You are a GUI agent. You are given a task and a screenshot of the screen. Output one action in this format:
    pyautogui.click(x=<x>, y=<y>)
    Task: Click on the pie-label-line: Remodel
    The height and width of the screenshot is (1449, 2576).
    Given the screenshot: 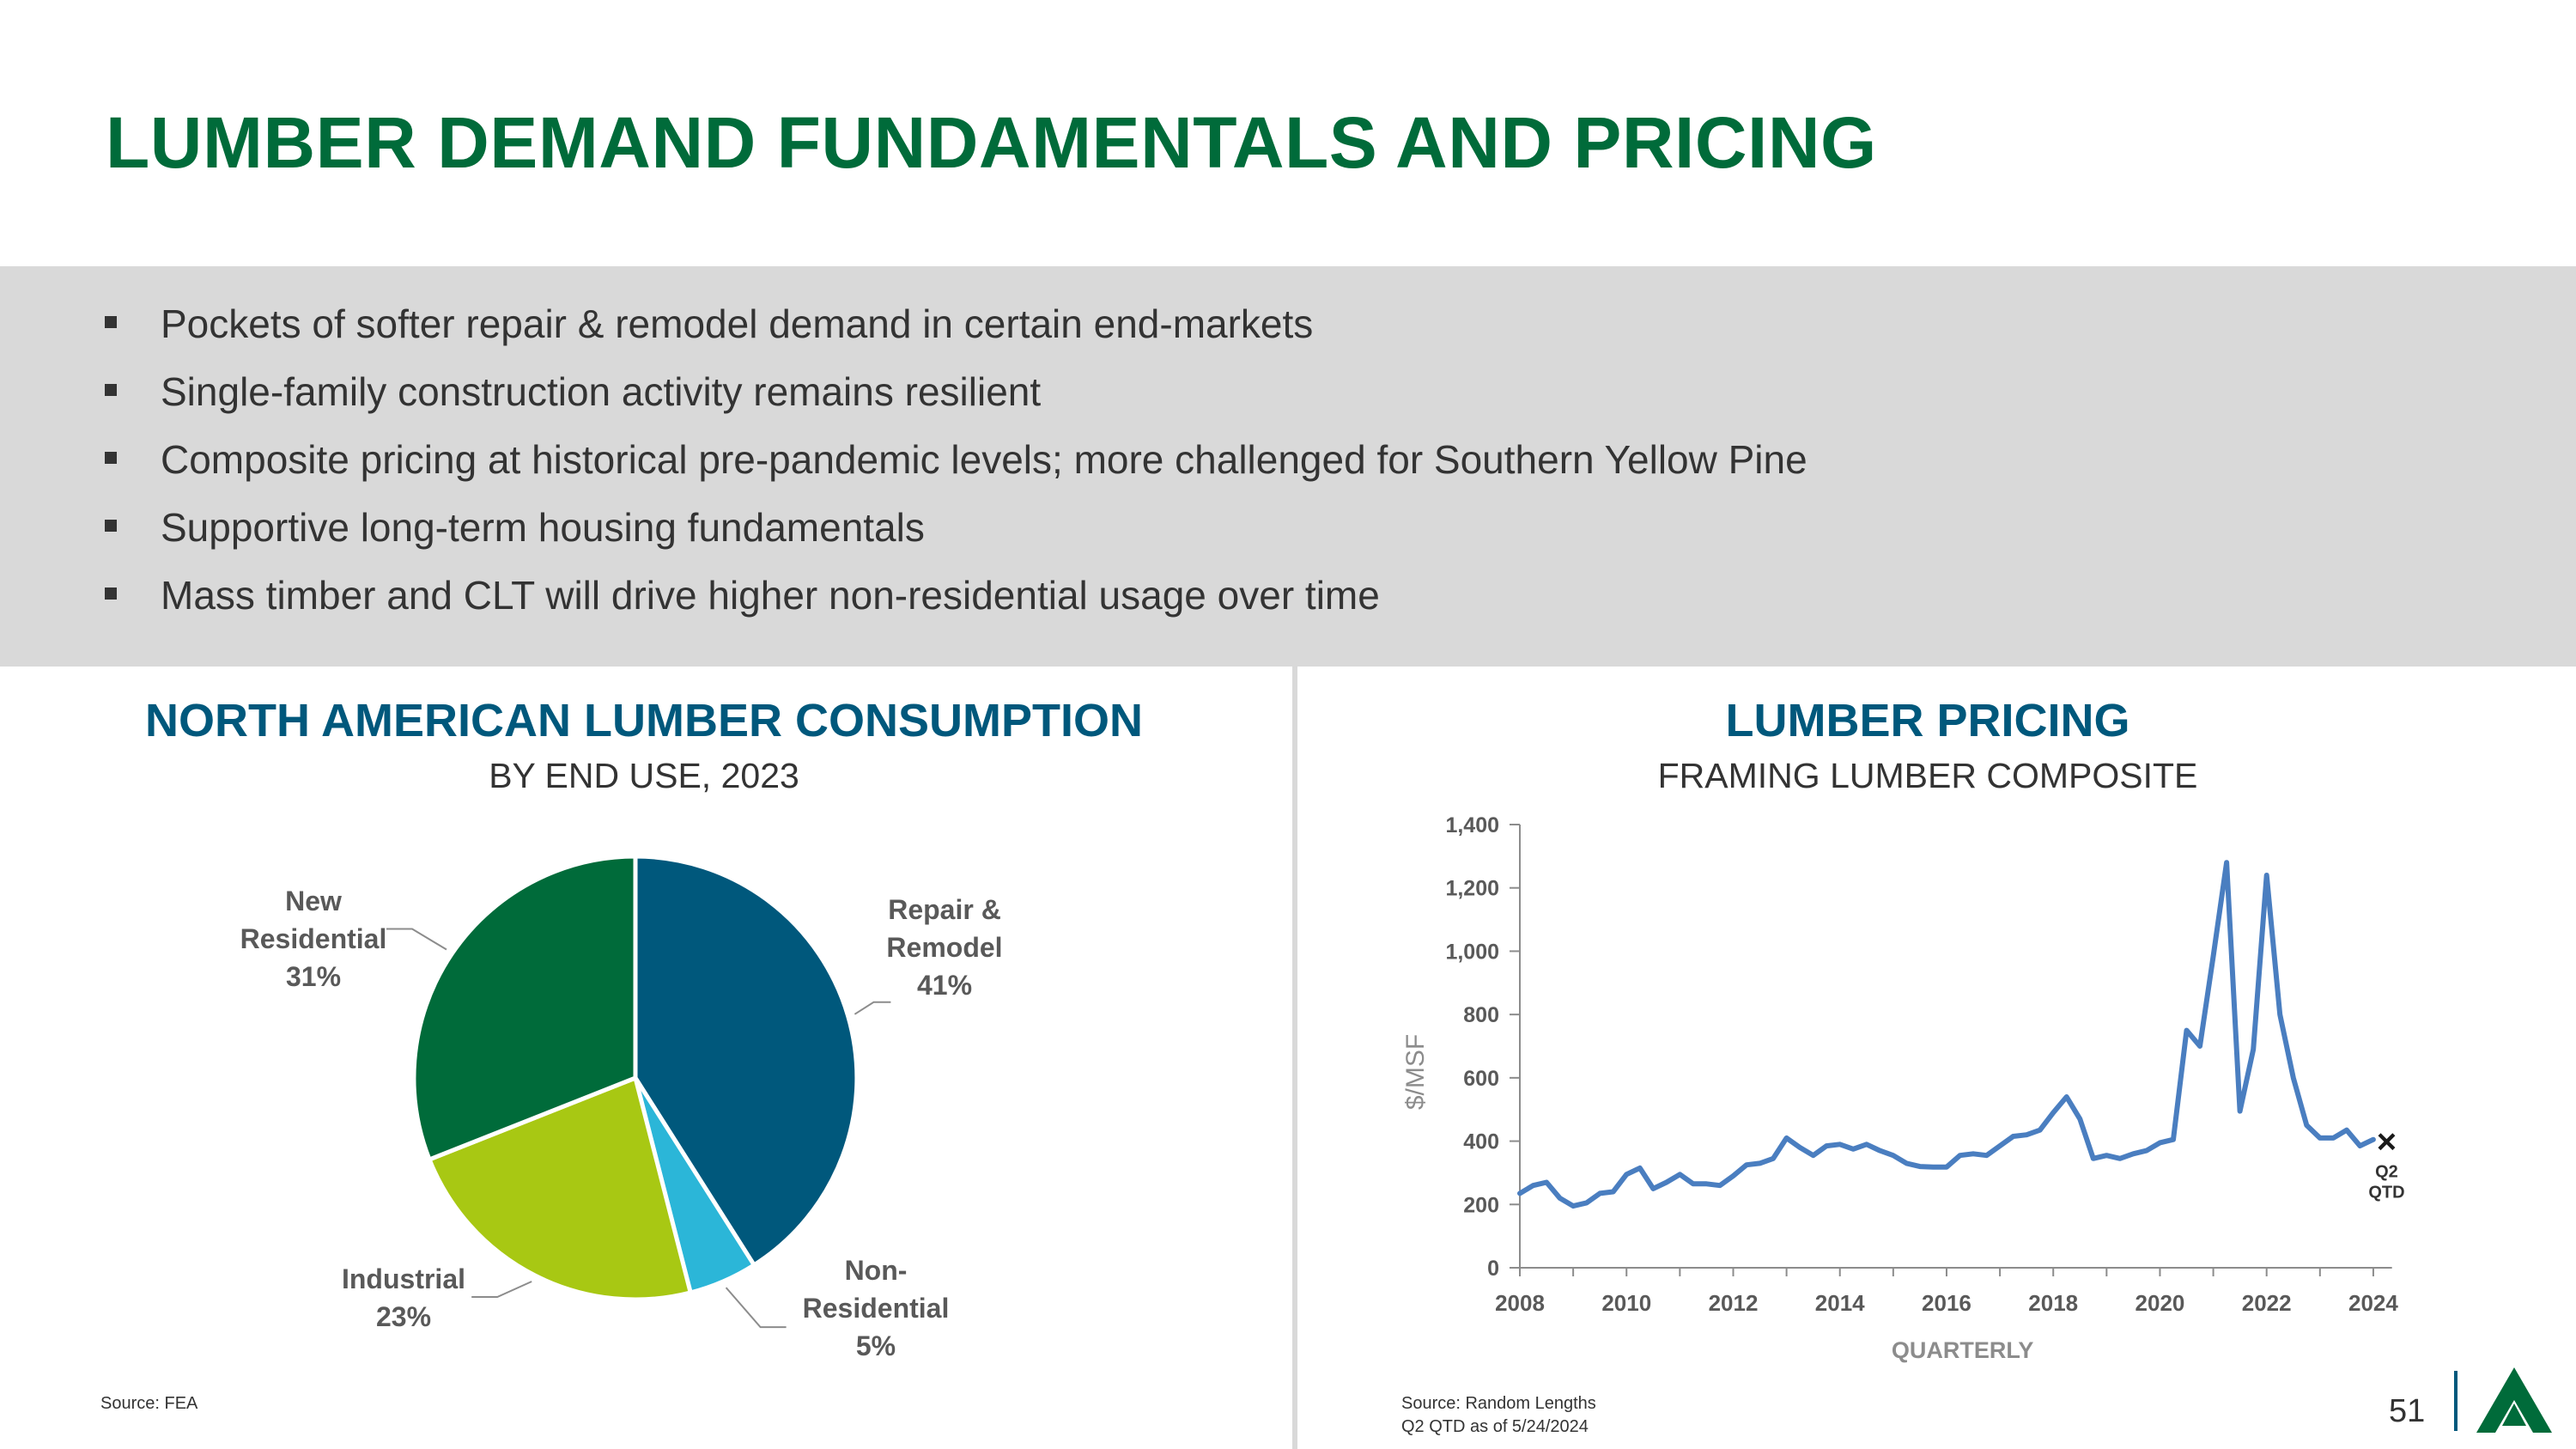 What is the action you would take?
    pyautogui.click(x=944, y=948)
    